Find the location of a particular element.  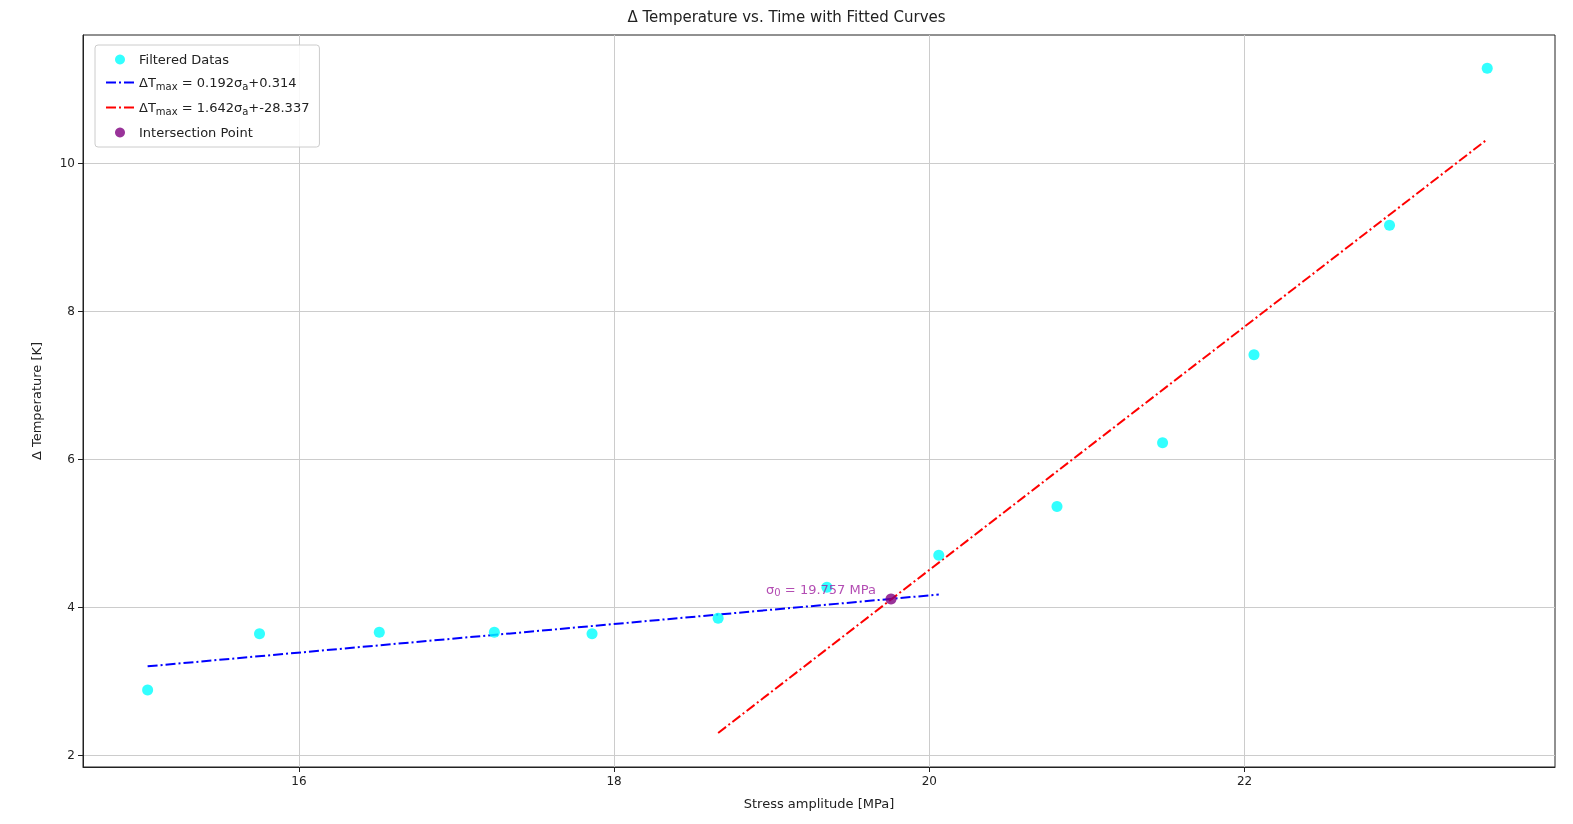

y-tick-label: 2 is located at coordinates (71, 755).